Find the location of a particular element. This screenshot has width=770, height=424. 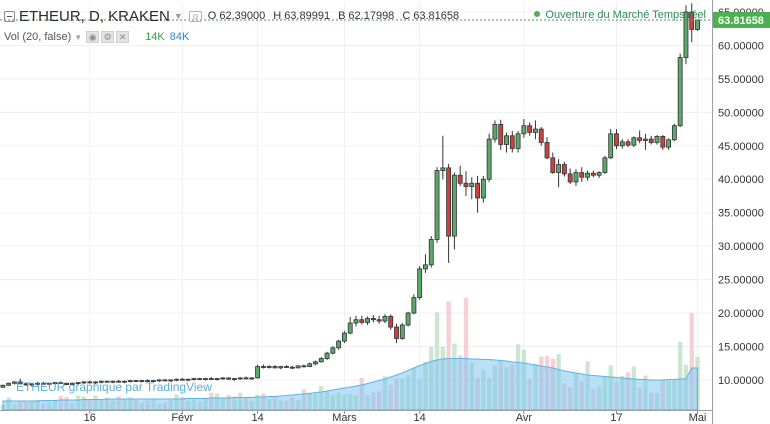

y-tick-label: 20.00000 is located at coordinates (741, 314).